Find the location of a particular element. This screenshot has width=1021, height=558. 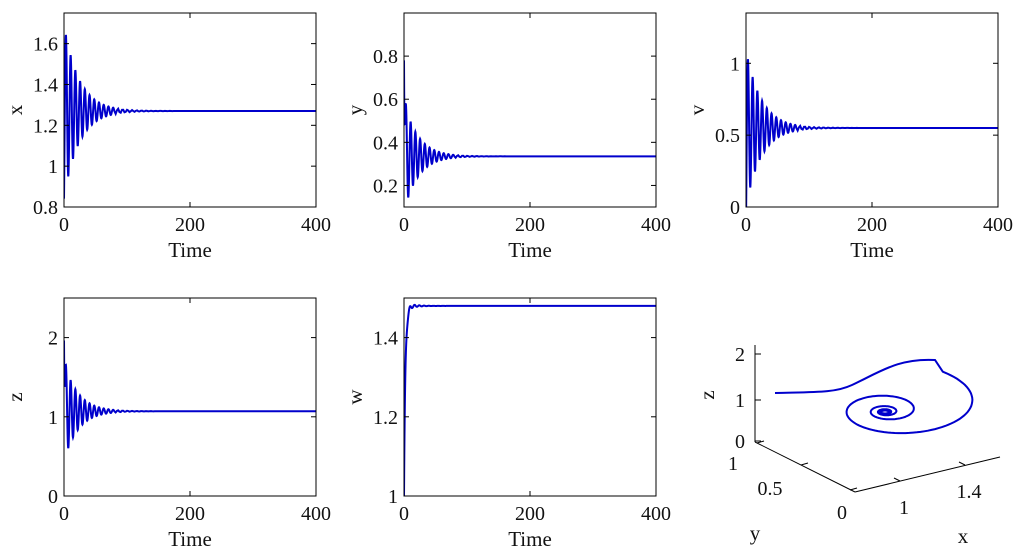

time-series-panel-z: 0 200 400 0 1 2 Time z is located at coordinates (167, 424).